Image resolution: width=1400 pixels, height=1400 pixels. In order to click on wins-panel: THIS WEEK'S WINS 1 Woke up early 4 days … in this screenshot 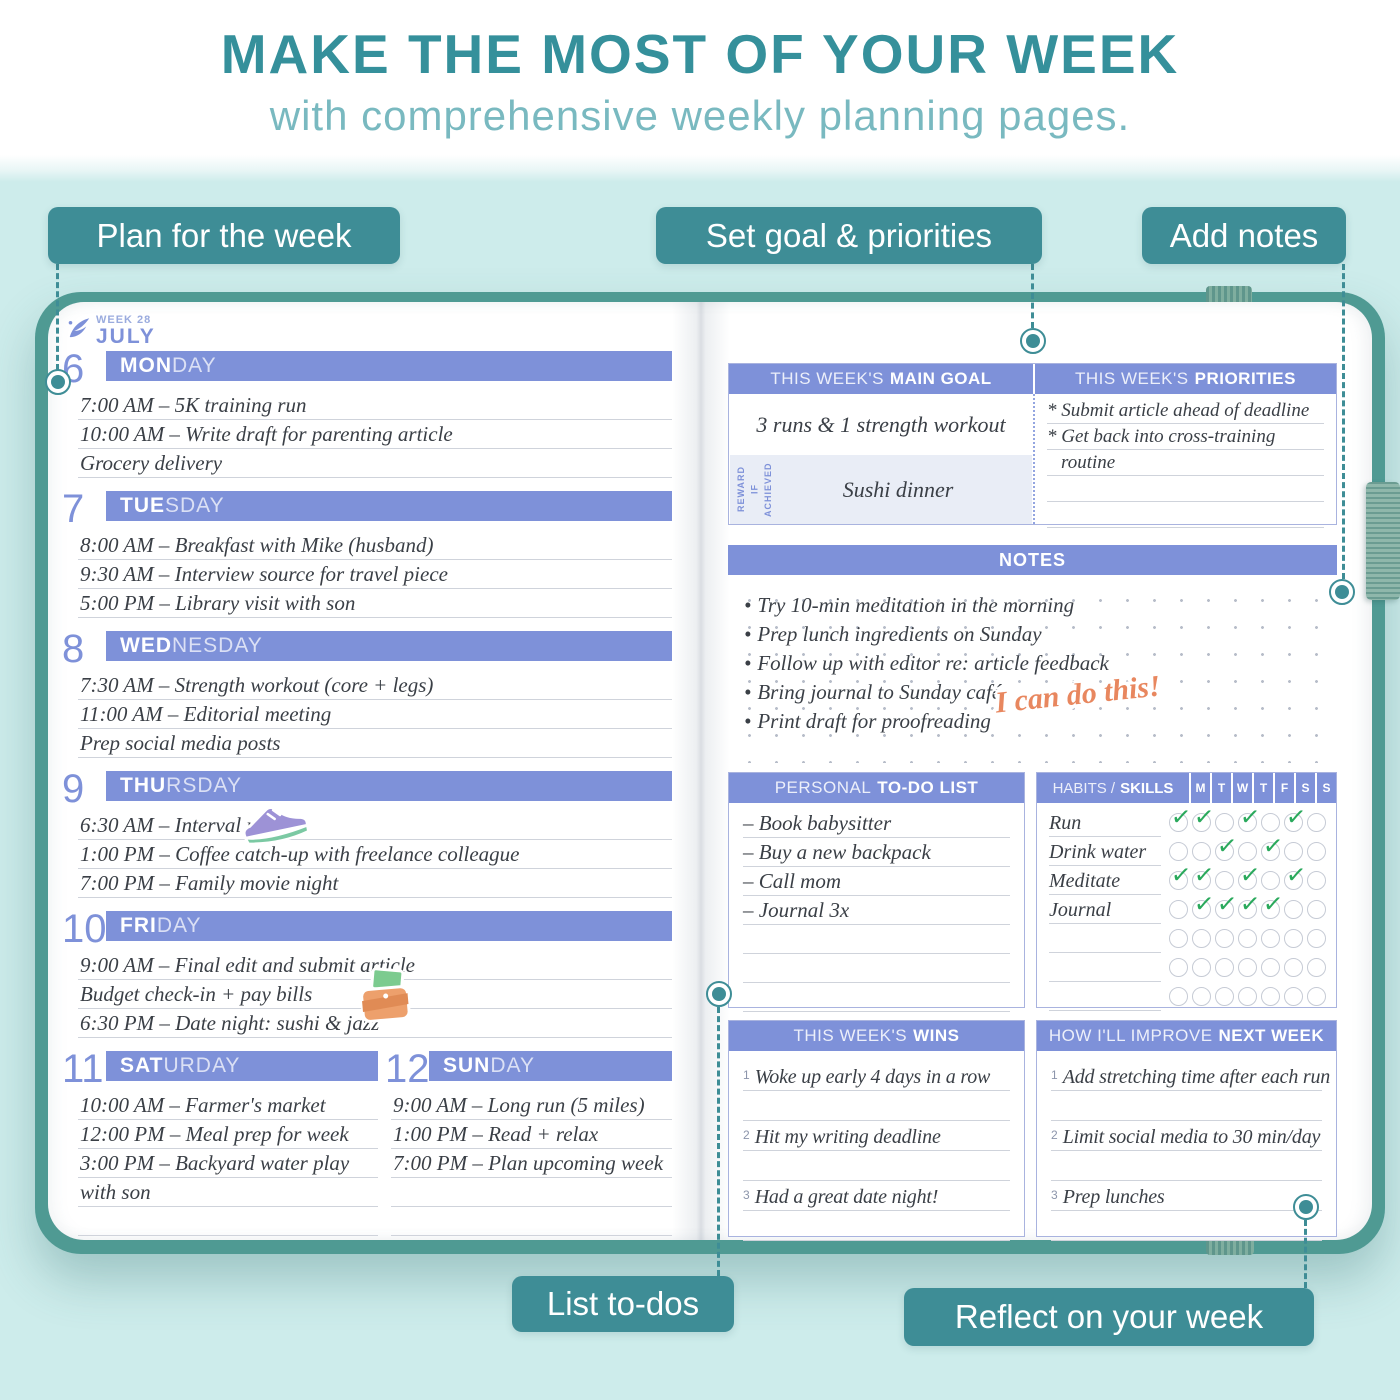, I will do `click(876, 1130)`.